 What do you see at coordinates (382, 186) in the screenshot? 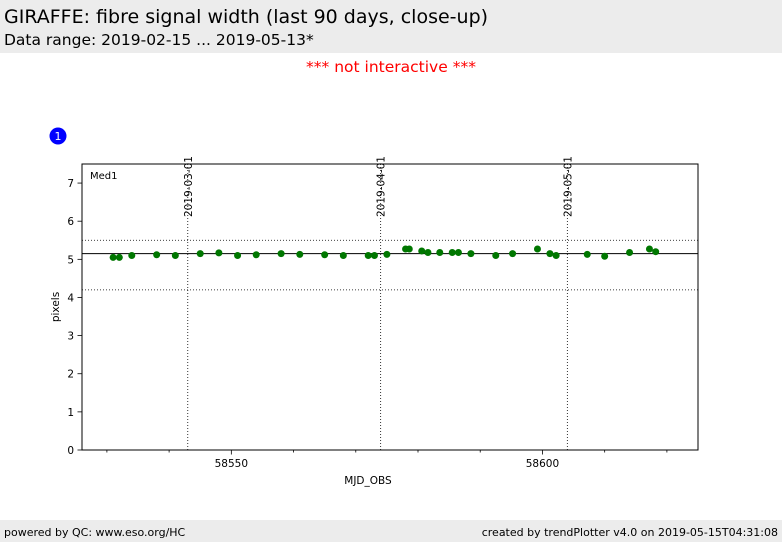
I see `date-label: 2019-04-01` at bounding box center [382, 186].